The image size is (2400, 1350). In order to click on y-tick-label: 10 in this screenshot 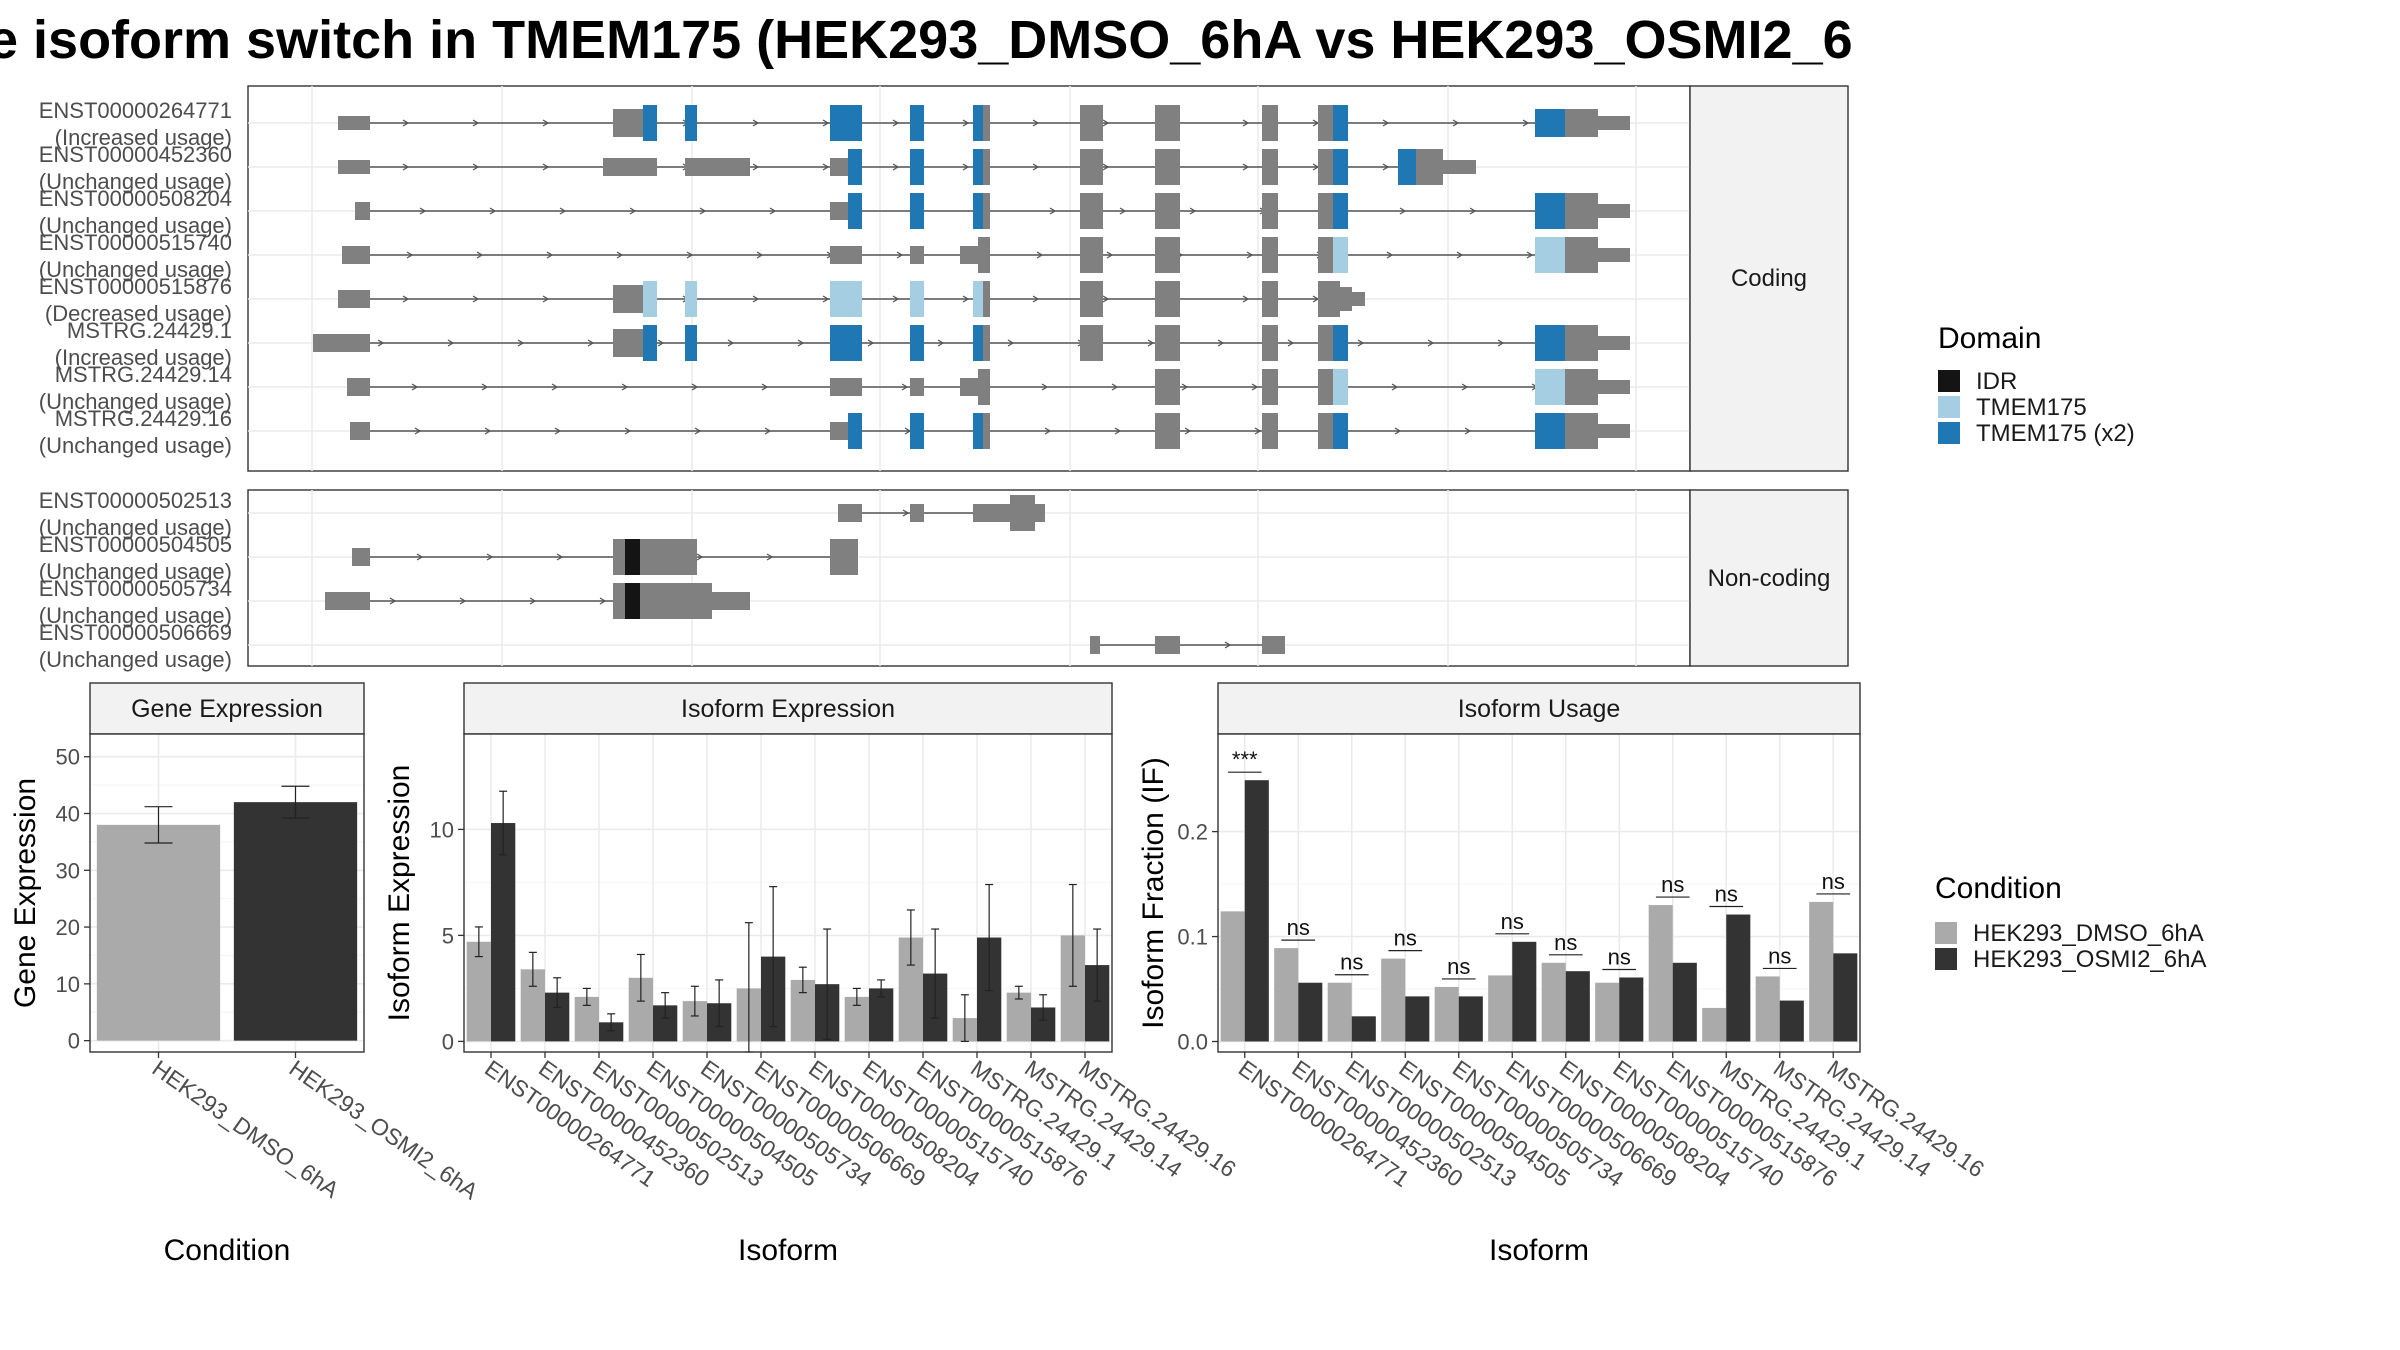, I will do `click(68, 984)`.